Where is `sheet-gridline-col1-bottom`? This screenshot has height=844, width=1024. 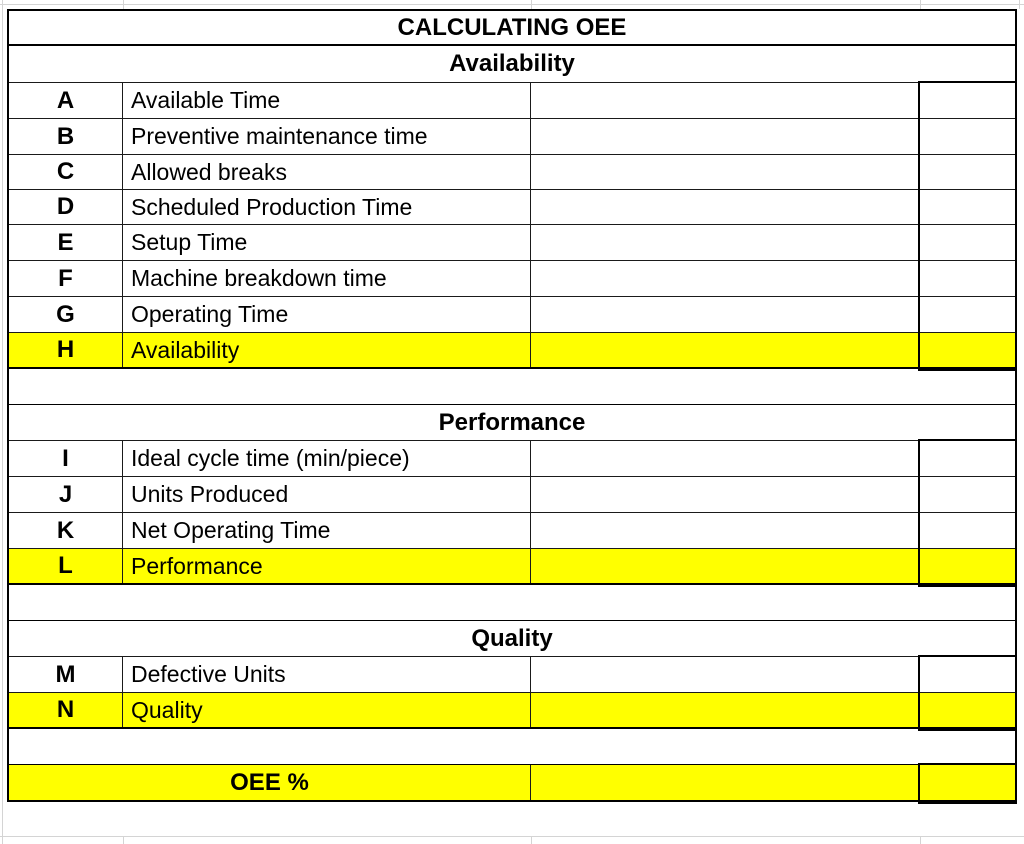 sheet-gridline-col1-bottom is located at coordinates (123, 840).